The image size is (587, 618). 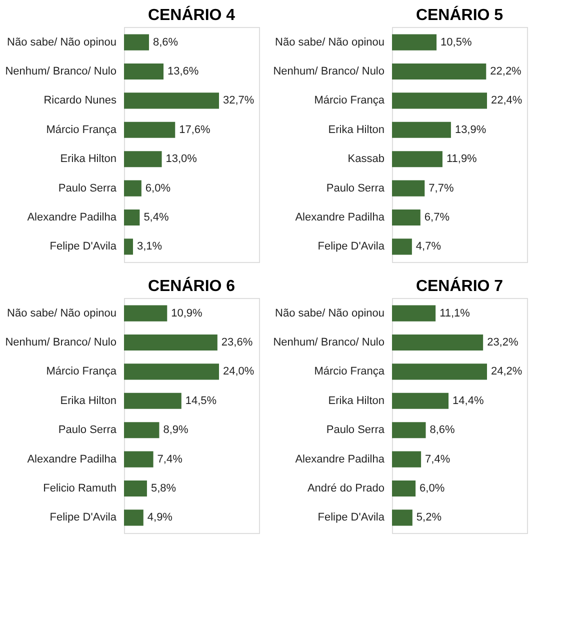 What do you see at coordinates (345, 488) in the screenshot?
I see `y-tick-label: André do Prado` at bounding box center [345, 488].